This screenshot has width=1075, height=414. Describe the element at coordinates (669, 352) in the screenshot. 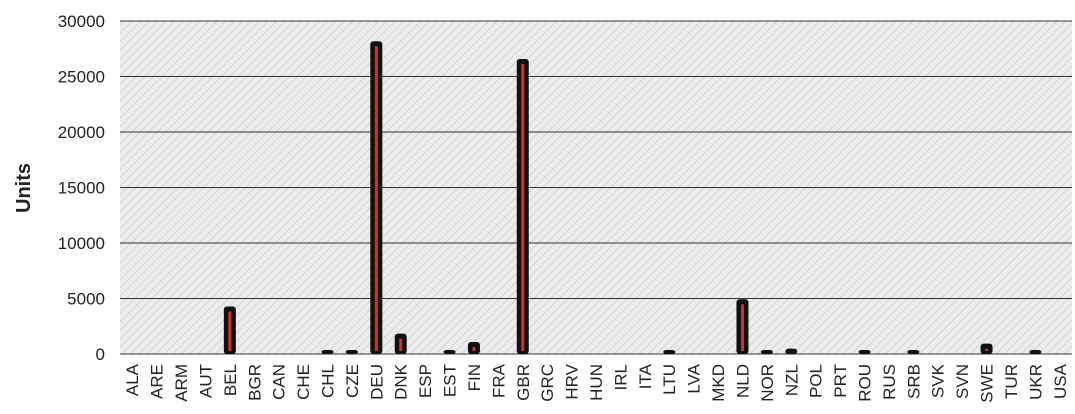

I see `bar-ltu` at that location.